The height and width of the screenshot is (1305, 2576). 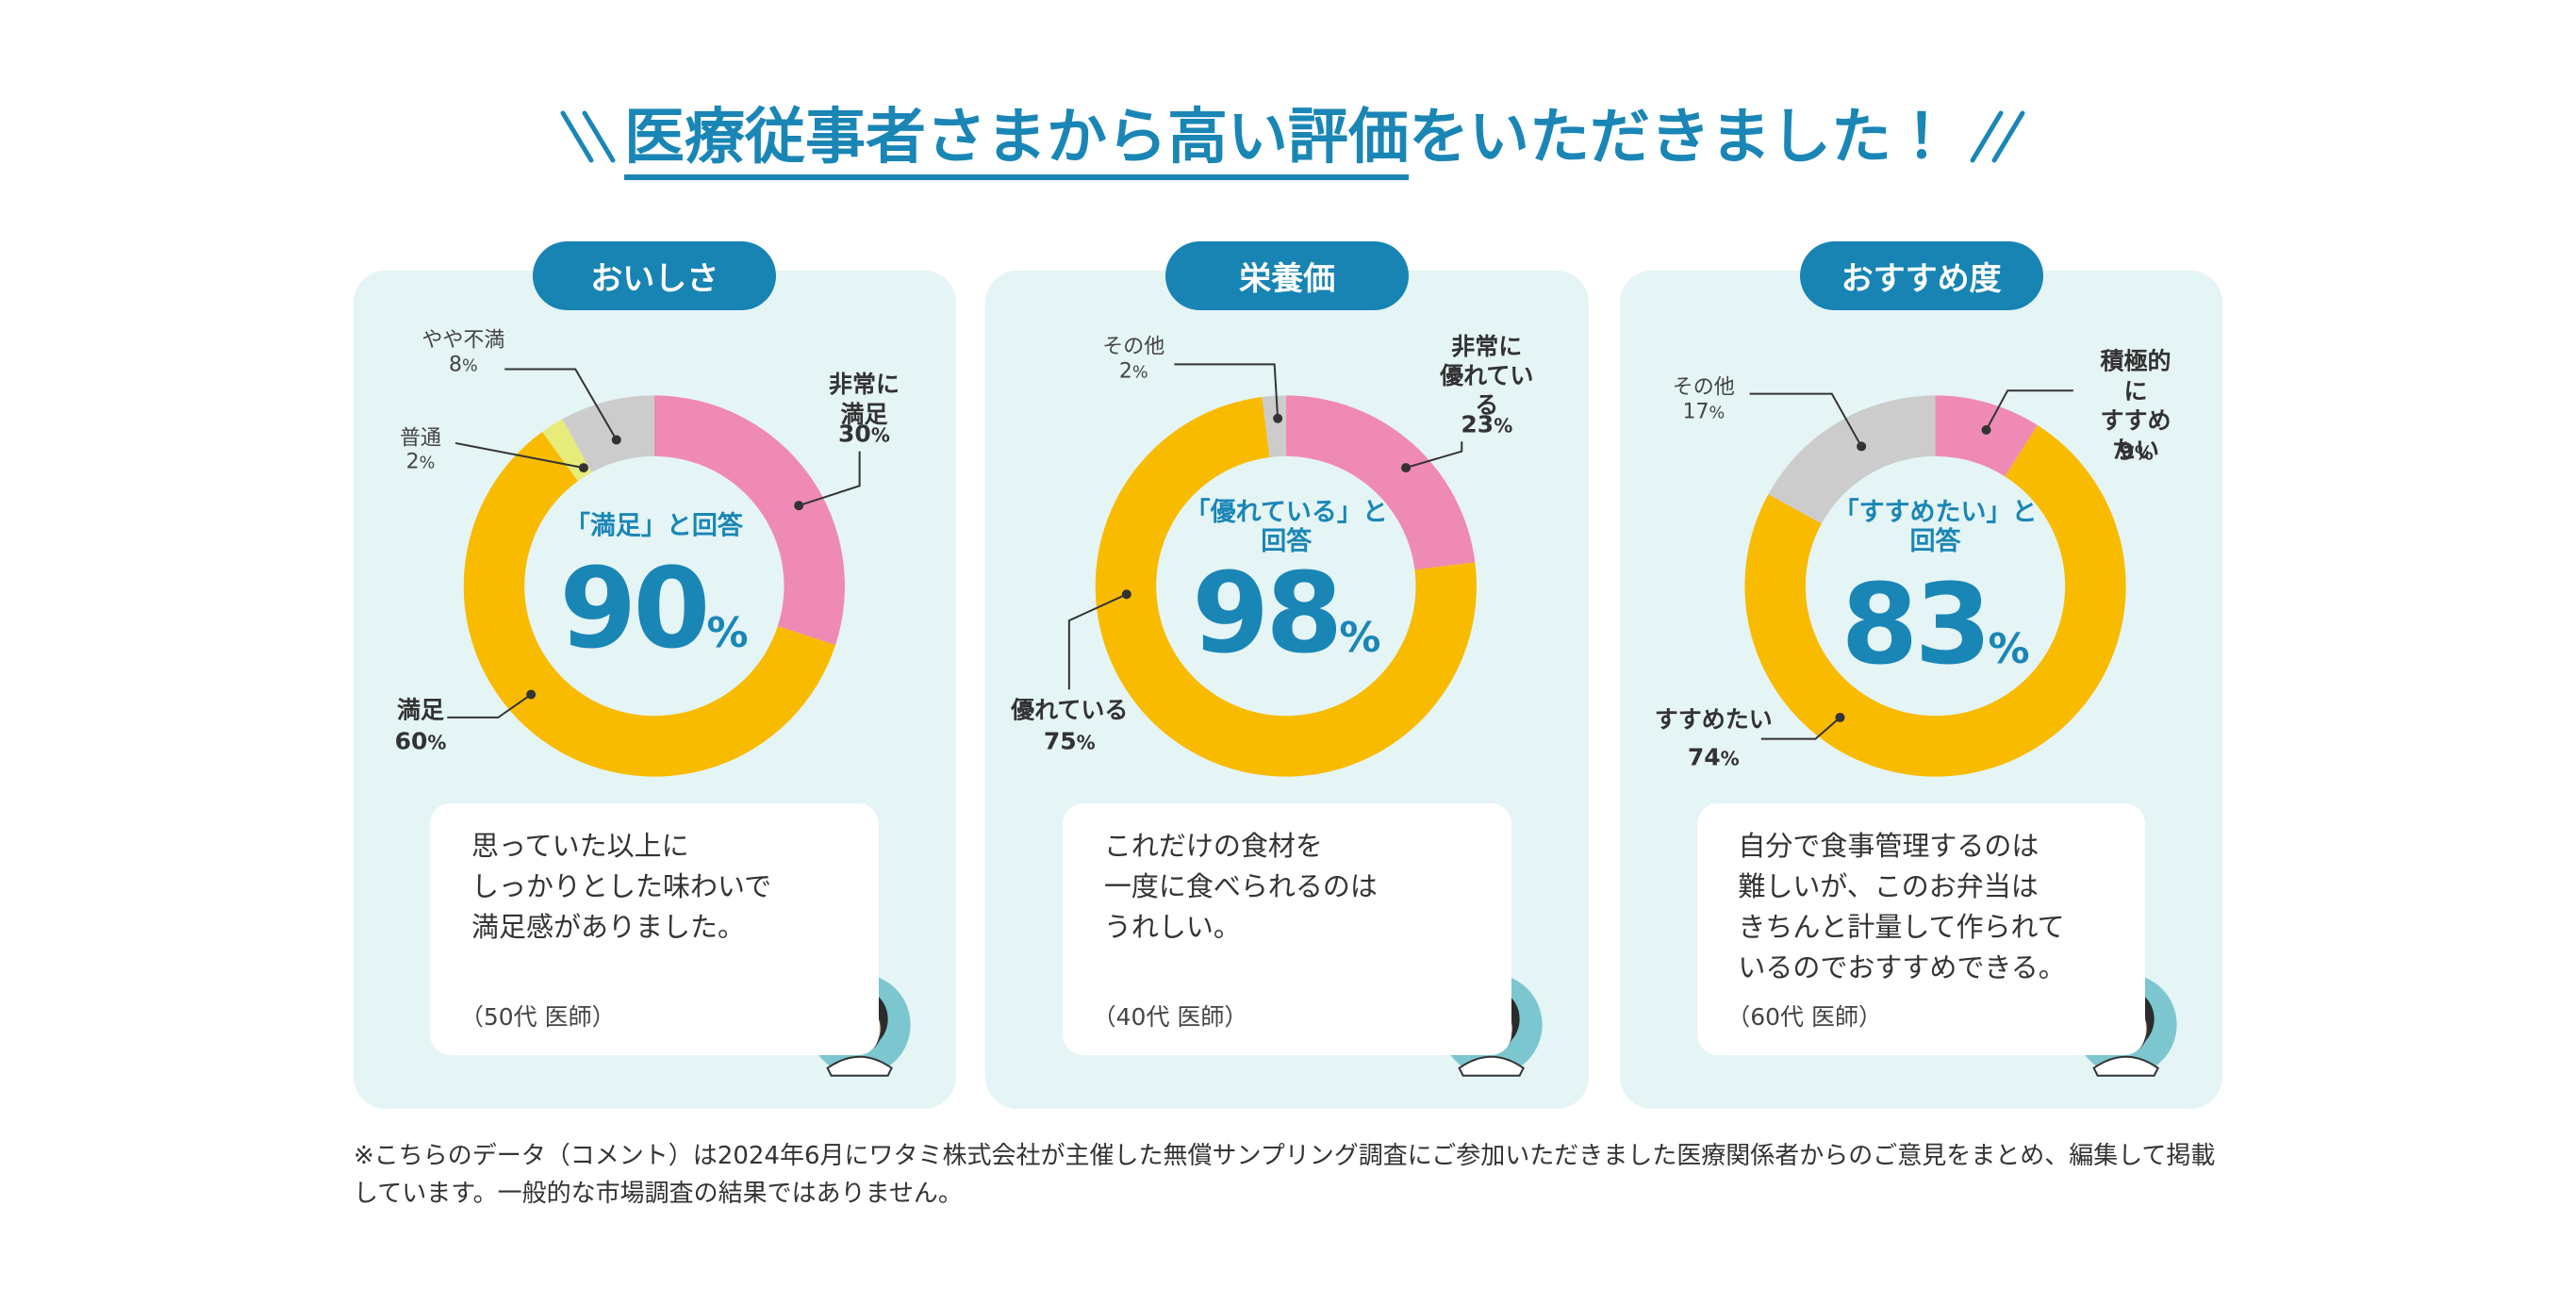 What do you see at coordinates (864, 434) in the screenshot?
I see `slice-value: 30%` at bounding box center [864, 434].